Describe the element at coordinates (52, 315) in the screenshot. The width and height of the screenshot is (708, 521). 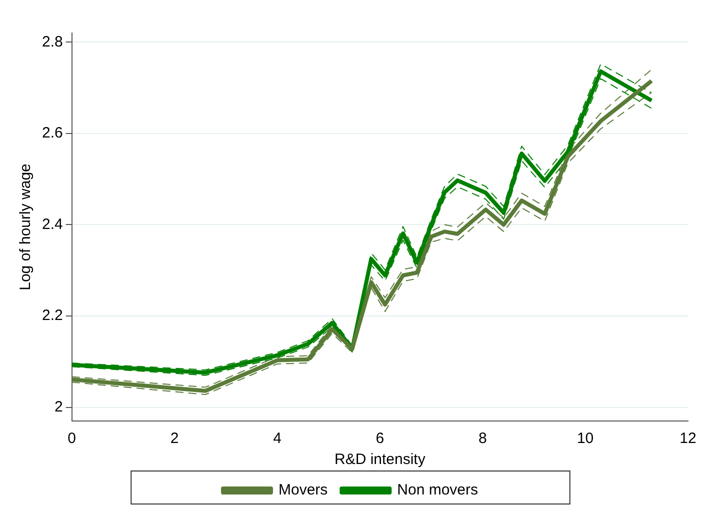
I see `y-tick-label: 2.2` at that location.